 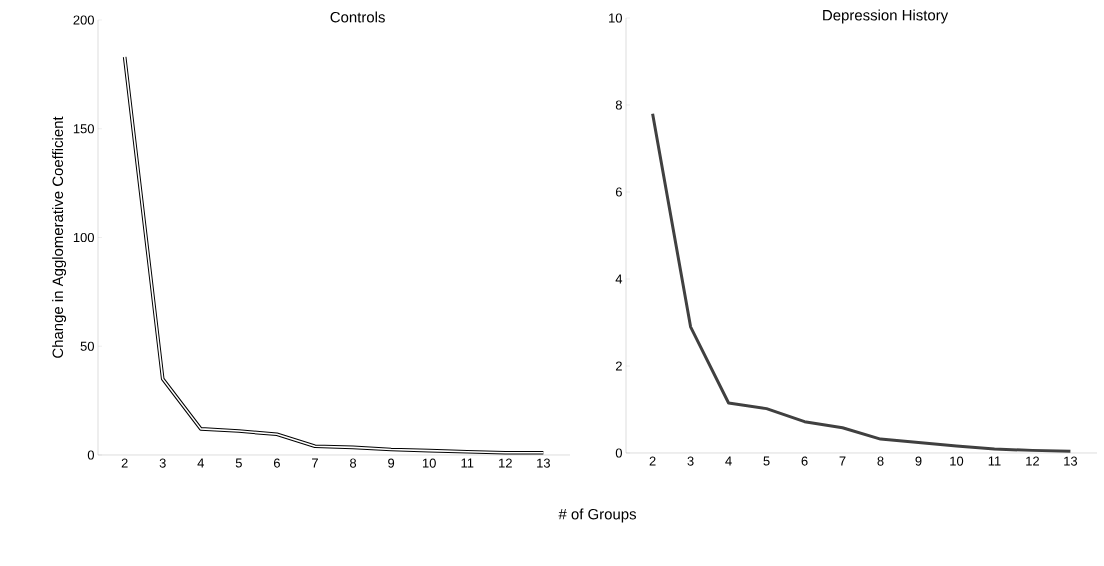 What do you see at coordinates (618, 192) in the screenshot?
I see `y-tick-label: 6` at bounding box center [618, 192].